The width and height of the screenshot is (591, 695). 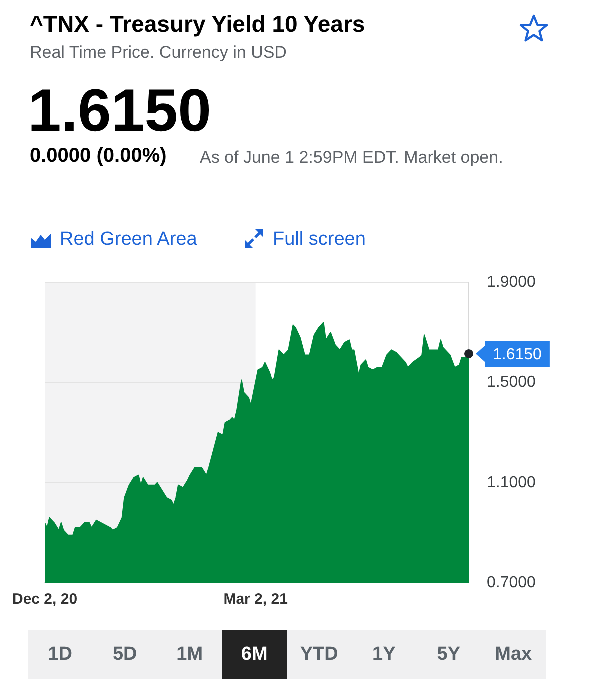 I want to click on y-tick-label: 1.5000, so click(x=511, y=383).